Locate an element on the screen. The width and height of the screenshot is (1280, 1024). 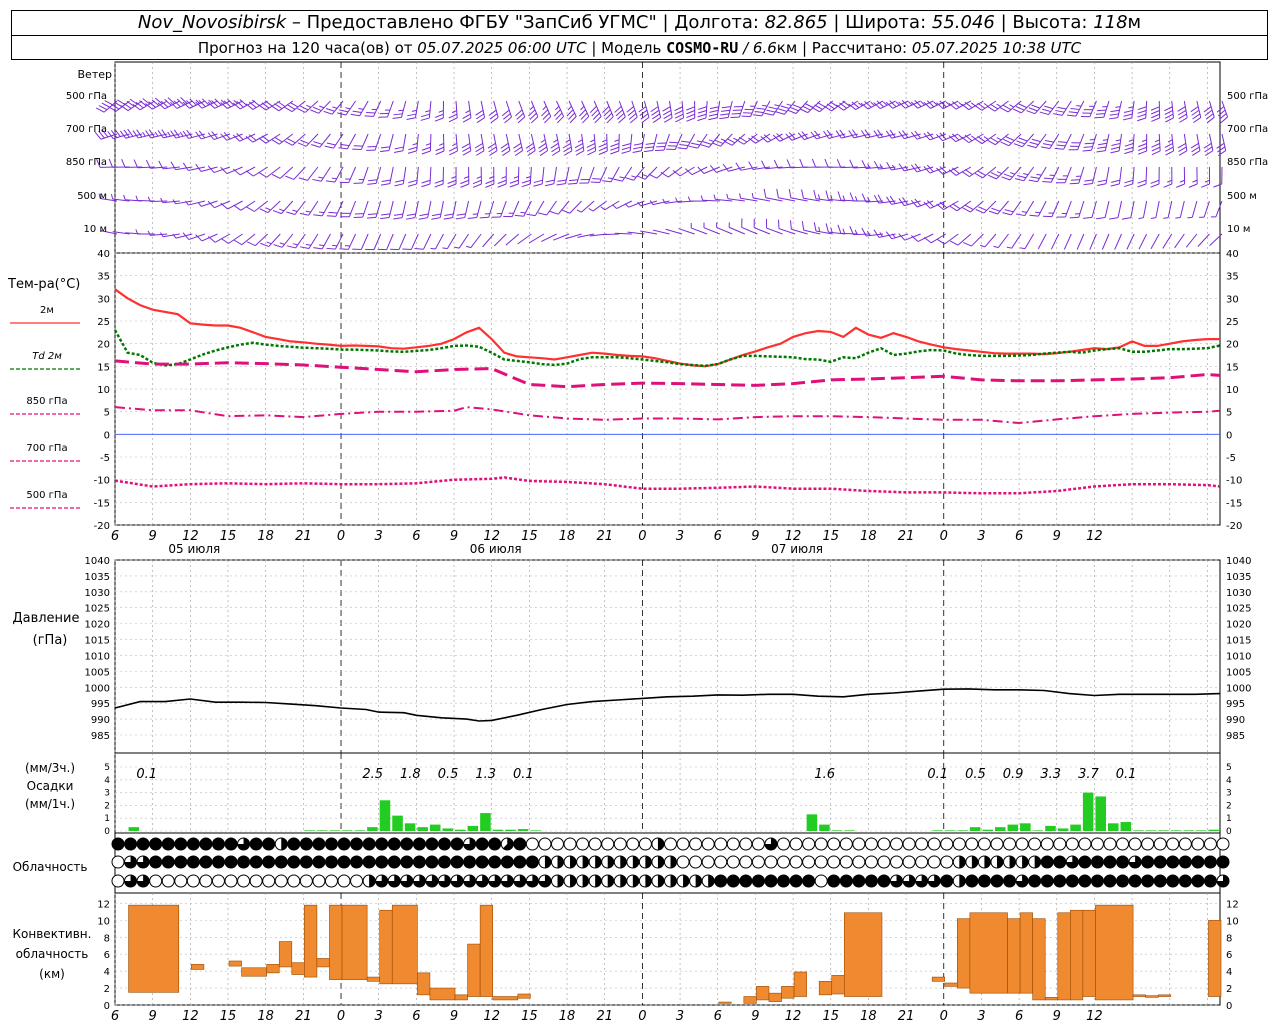
model-resolution-unit: км is located at coordinates (787, 48).